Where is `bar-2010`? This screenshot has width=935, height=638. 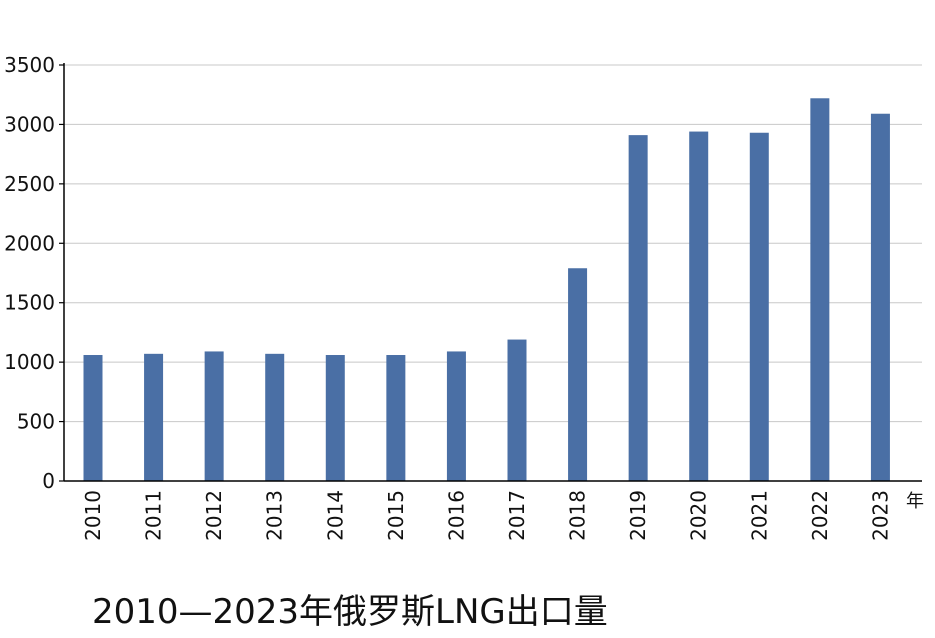
bar-2010 is located at coordinates (93, 418).